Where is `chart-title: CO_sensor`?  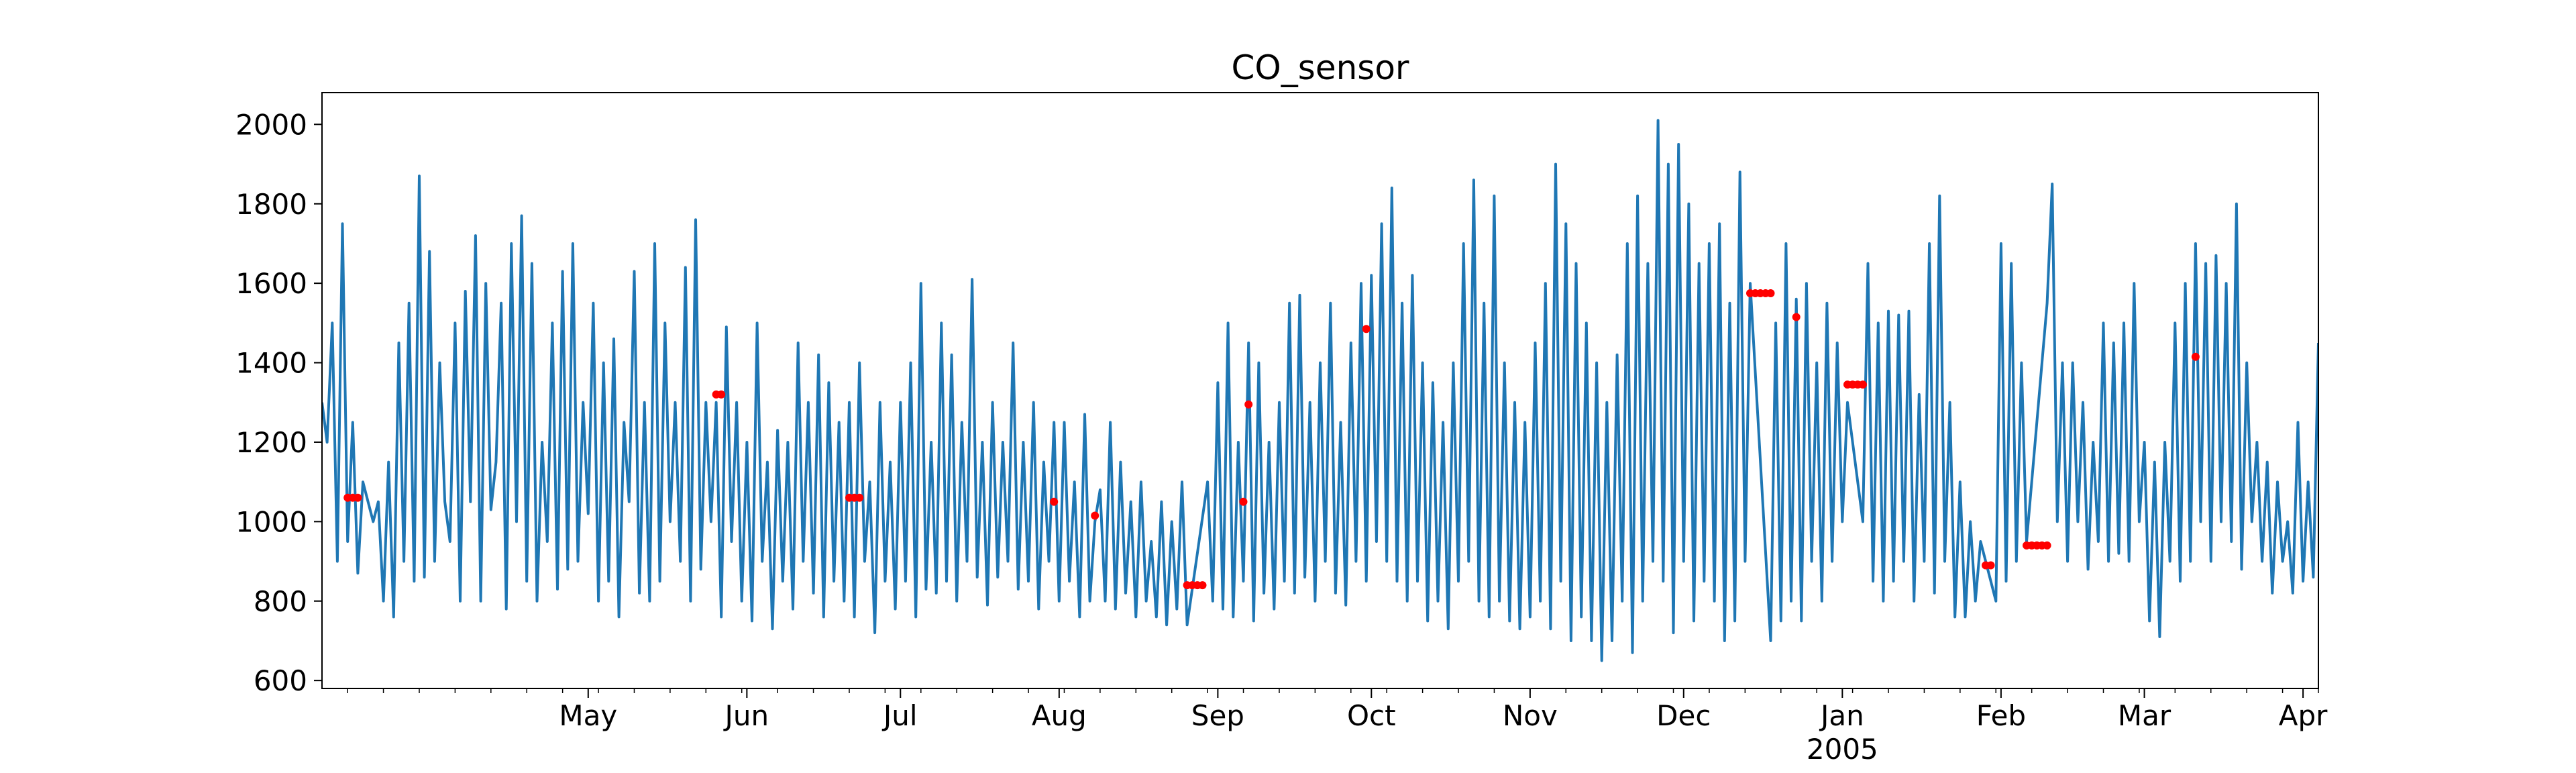 chart-title: CO_sensor is located at coordinates (1320, 67).